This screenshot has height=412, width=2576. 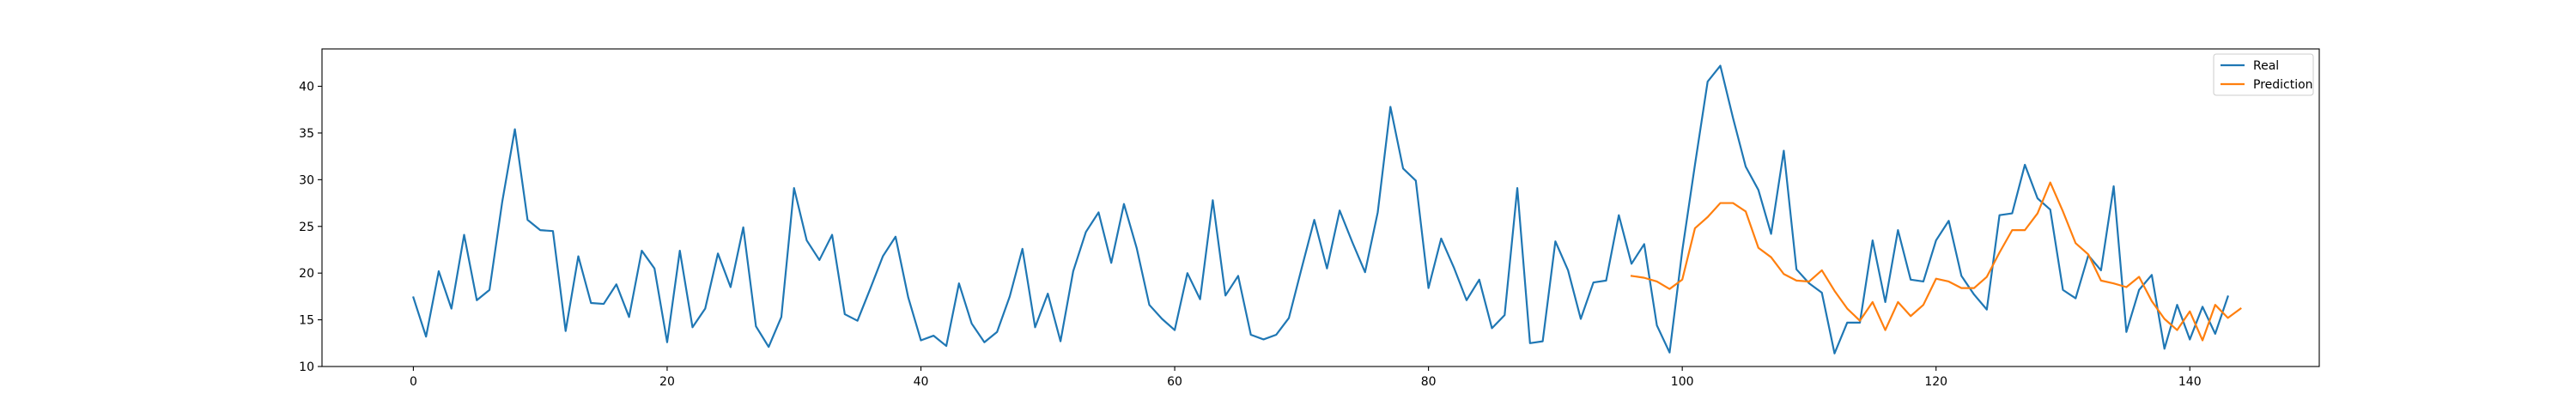 I want to click on legend: Real Prediction, so click(x=2263, y=74).